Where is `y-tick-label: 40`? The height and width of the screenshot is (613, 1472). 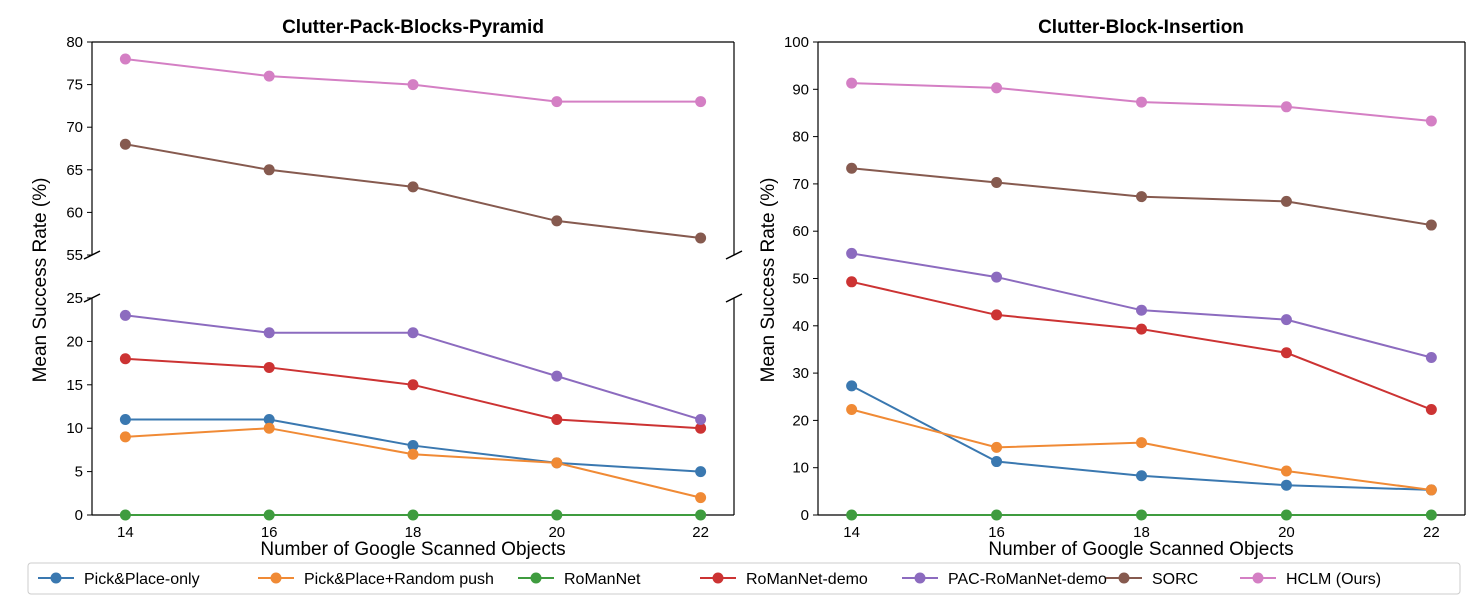
y-tick-label: 40 is located at coordinates (800, 326).